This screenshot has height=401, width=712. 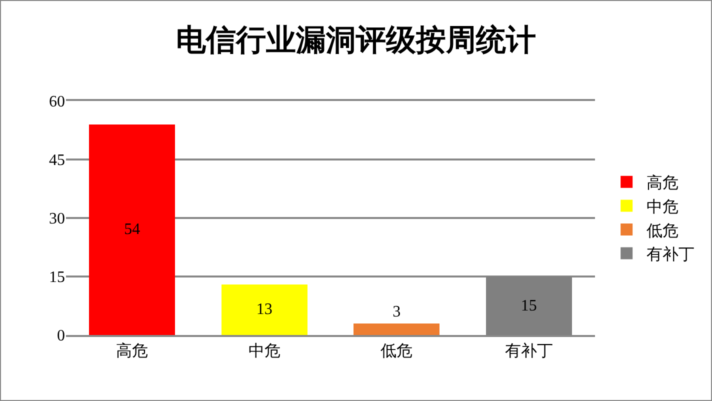 What do you see at coordinates (57, 277) in the screenshot?
I see `y-tick-label: 15` at bounding box center [57, 277].